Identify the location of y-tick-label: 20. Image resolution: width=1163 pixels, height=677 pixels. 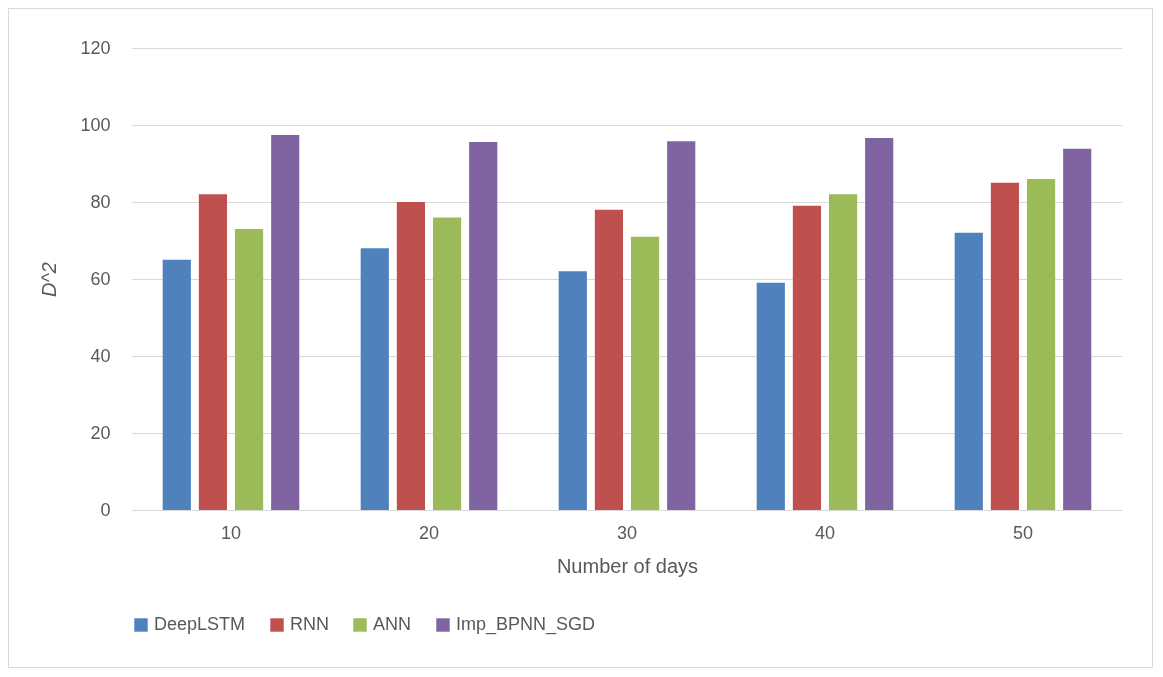
(100, 432).